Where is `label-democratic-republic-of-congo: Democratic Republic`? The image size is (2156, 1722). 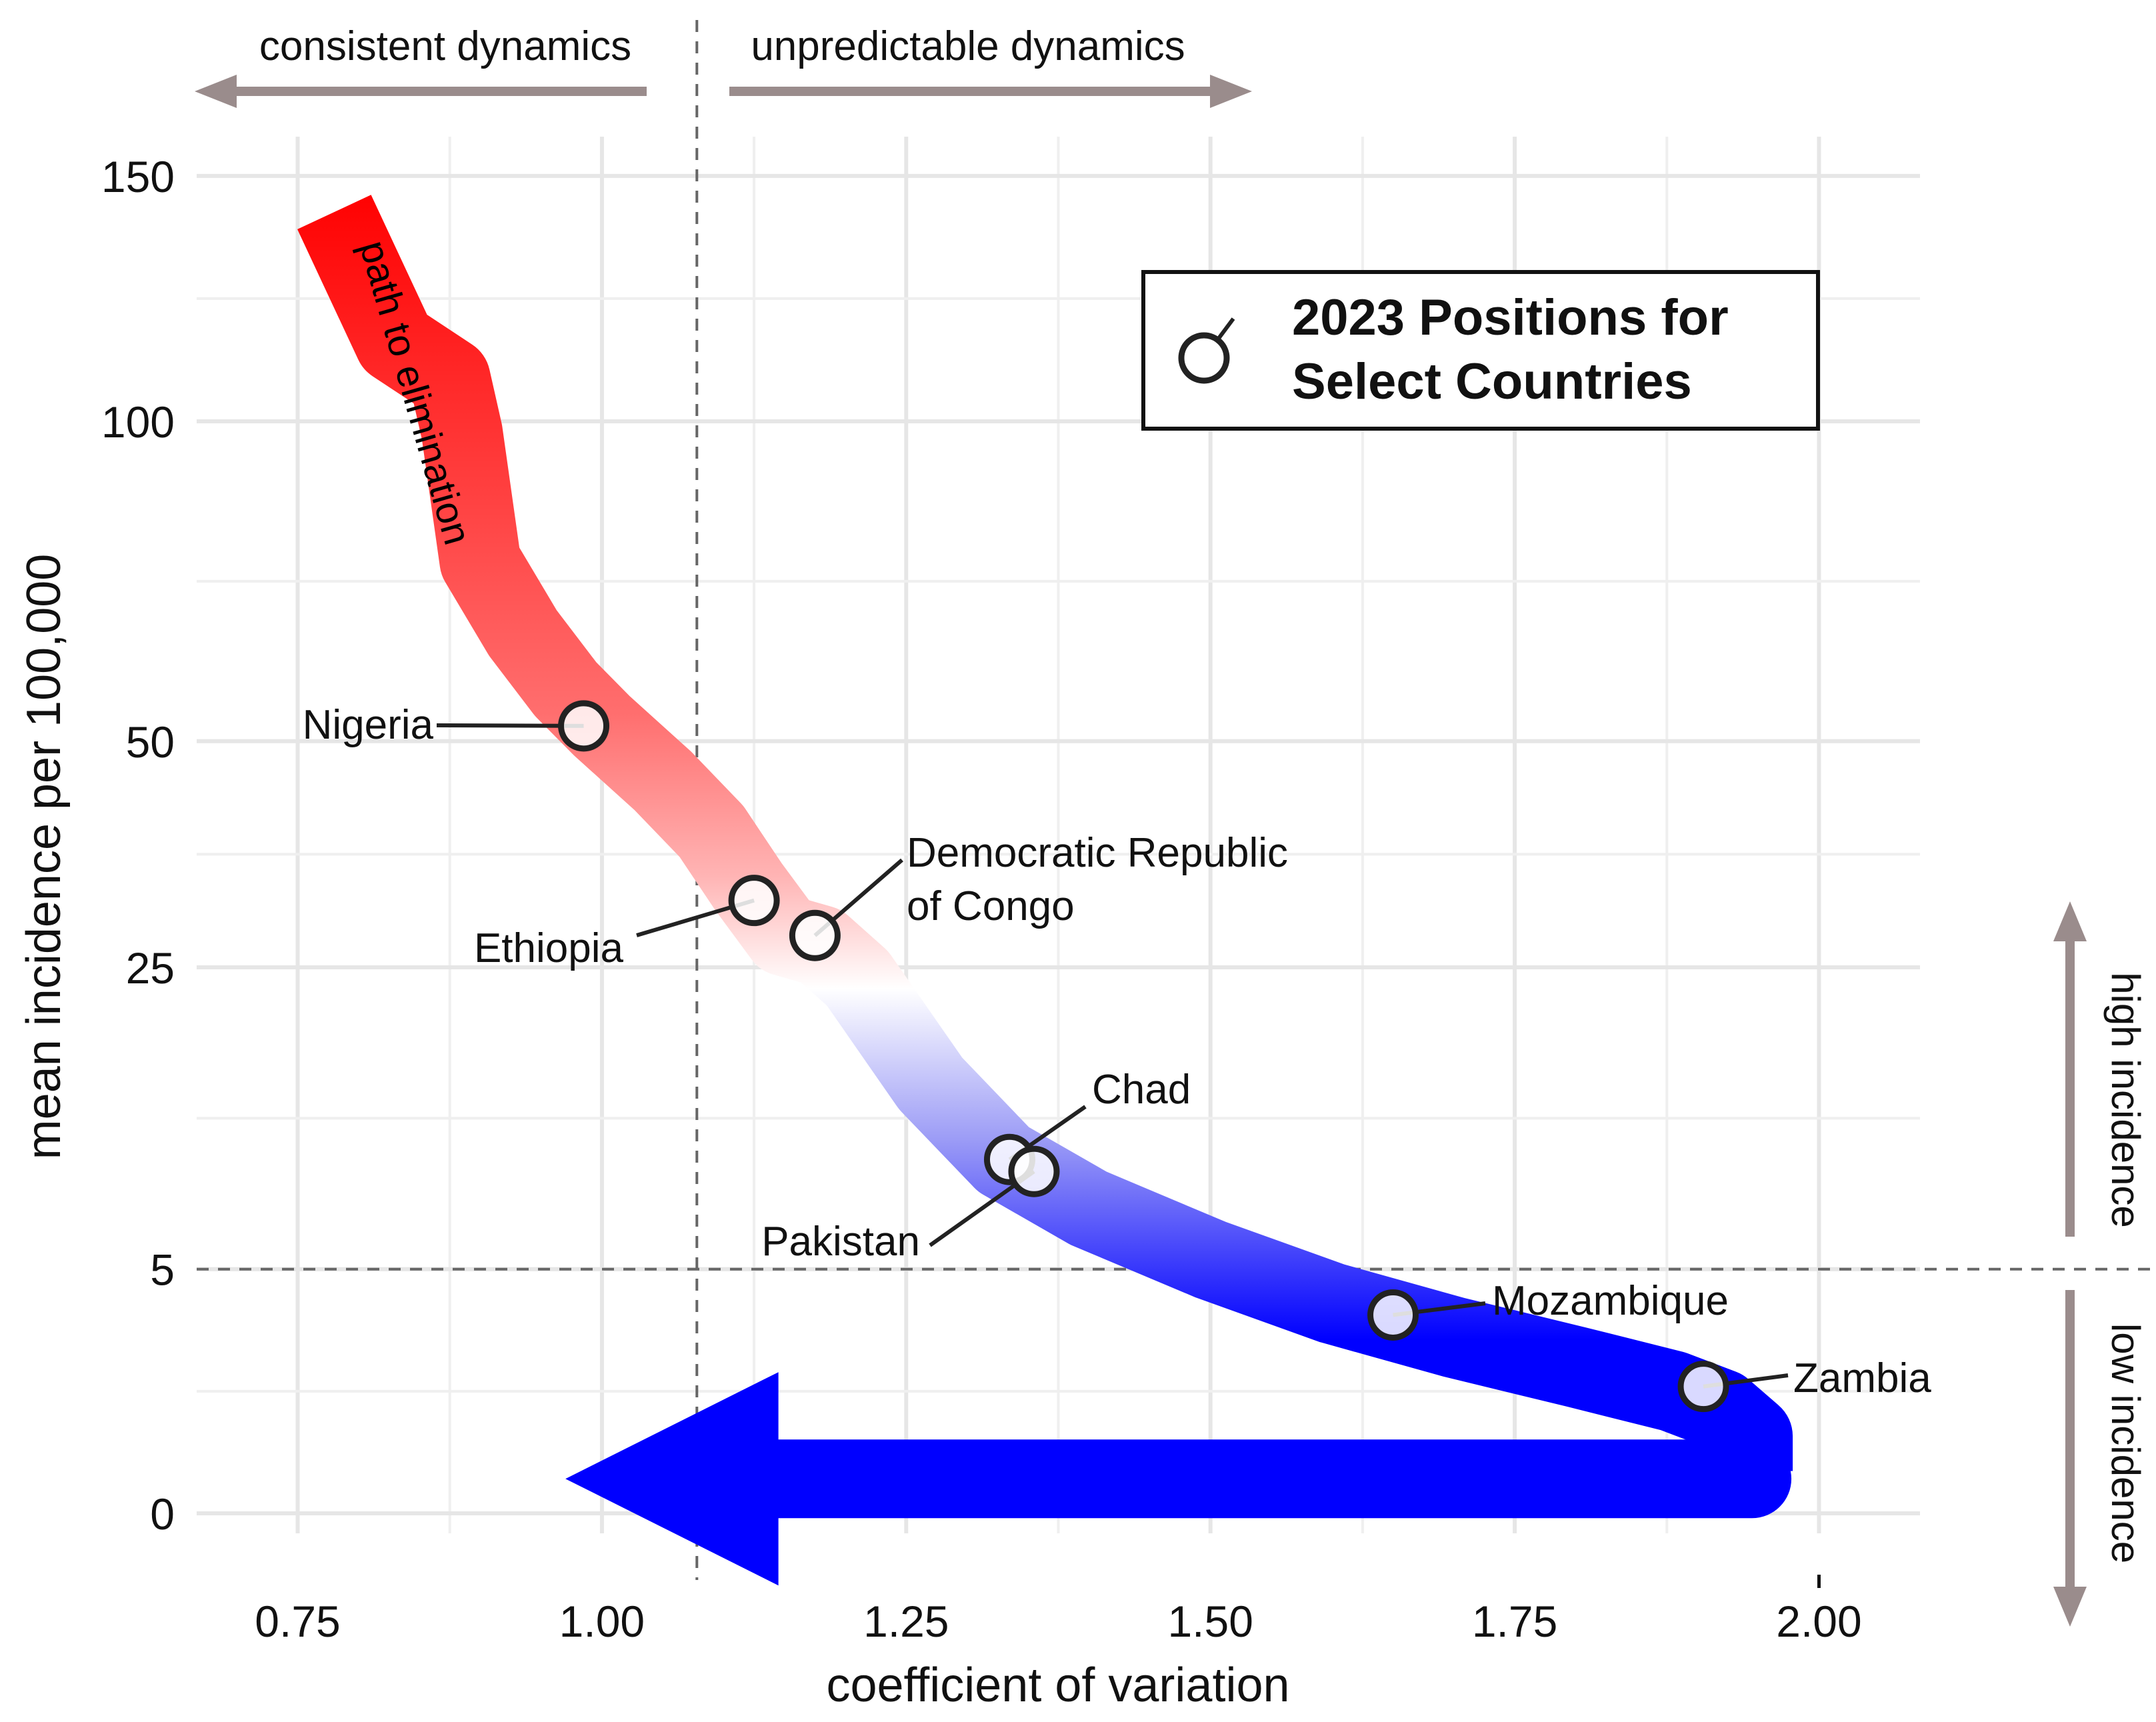
label-democratic-republic-of-congo: Democratic Republic is located at coordinates (1097, 853).